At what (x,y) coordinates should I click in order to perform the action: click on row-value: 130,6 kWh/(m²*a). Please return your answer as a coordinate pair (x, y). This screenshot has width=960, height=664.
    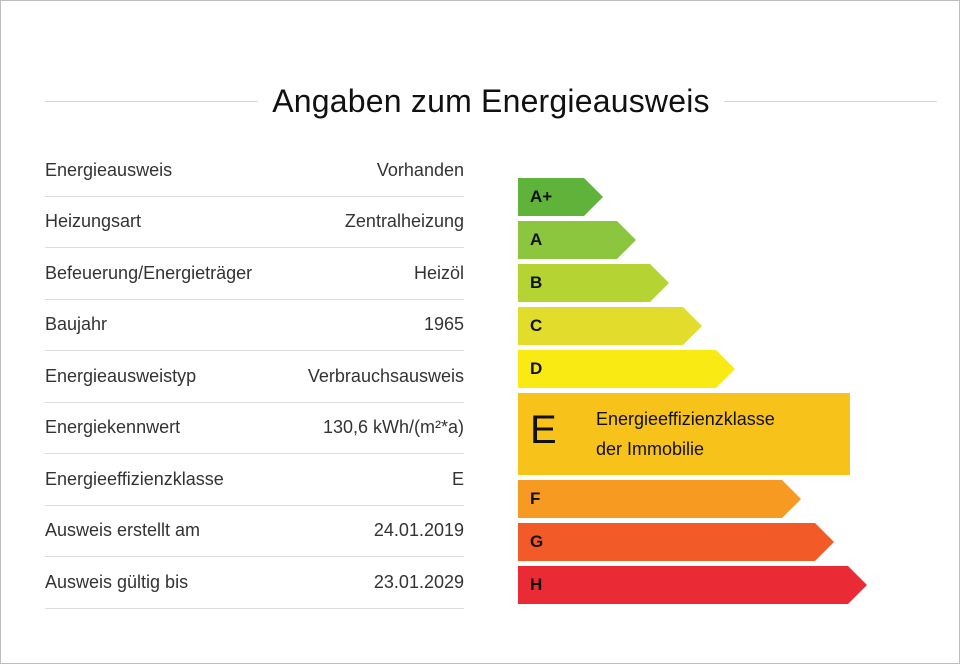
    Looking at the image, I should click on (393, 427).